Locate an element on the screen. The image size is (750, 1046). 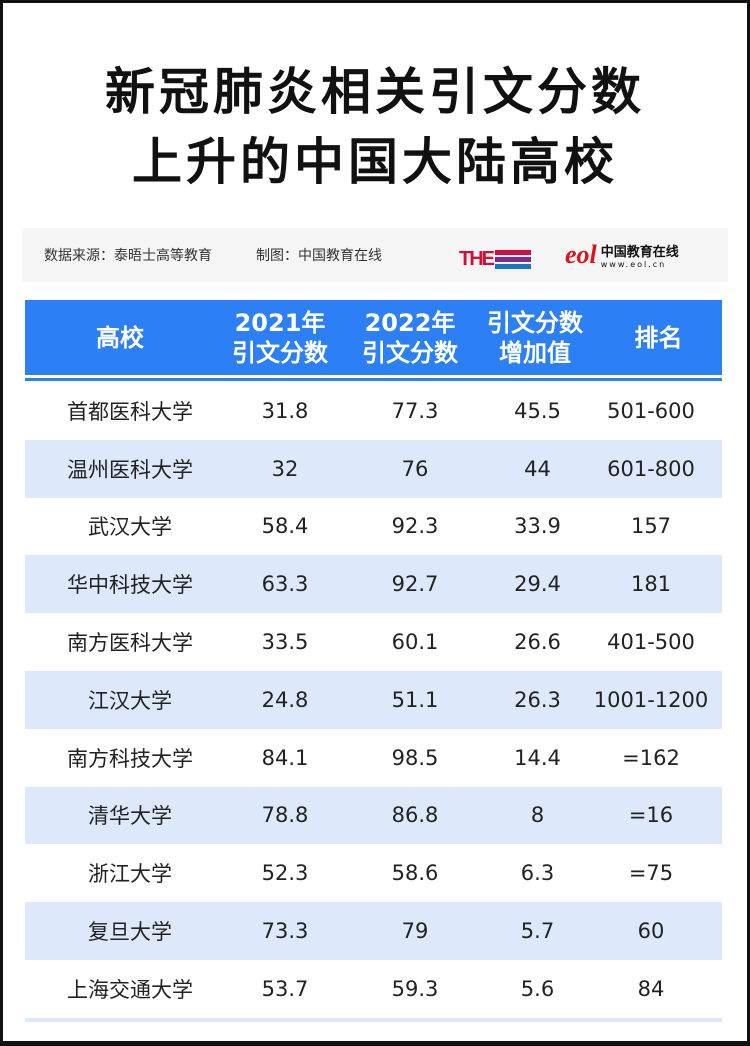
table-row: 武汉大学 58.4 92.3 33.9 157 is located at coordinates (373, 527).